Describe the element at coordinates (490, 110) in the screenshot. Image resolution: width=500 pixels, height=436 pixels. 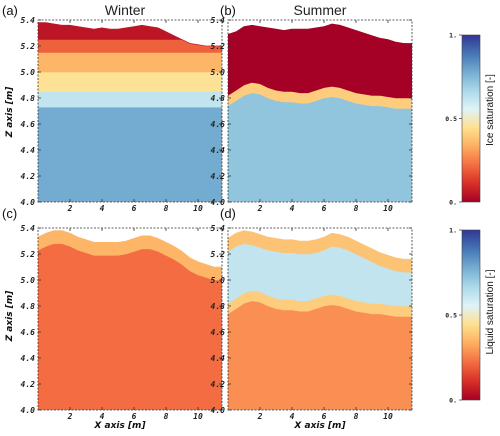
I see `colorbar-ice-label: Ice saturation [-]` at that location.